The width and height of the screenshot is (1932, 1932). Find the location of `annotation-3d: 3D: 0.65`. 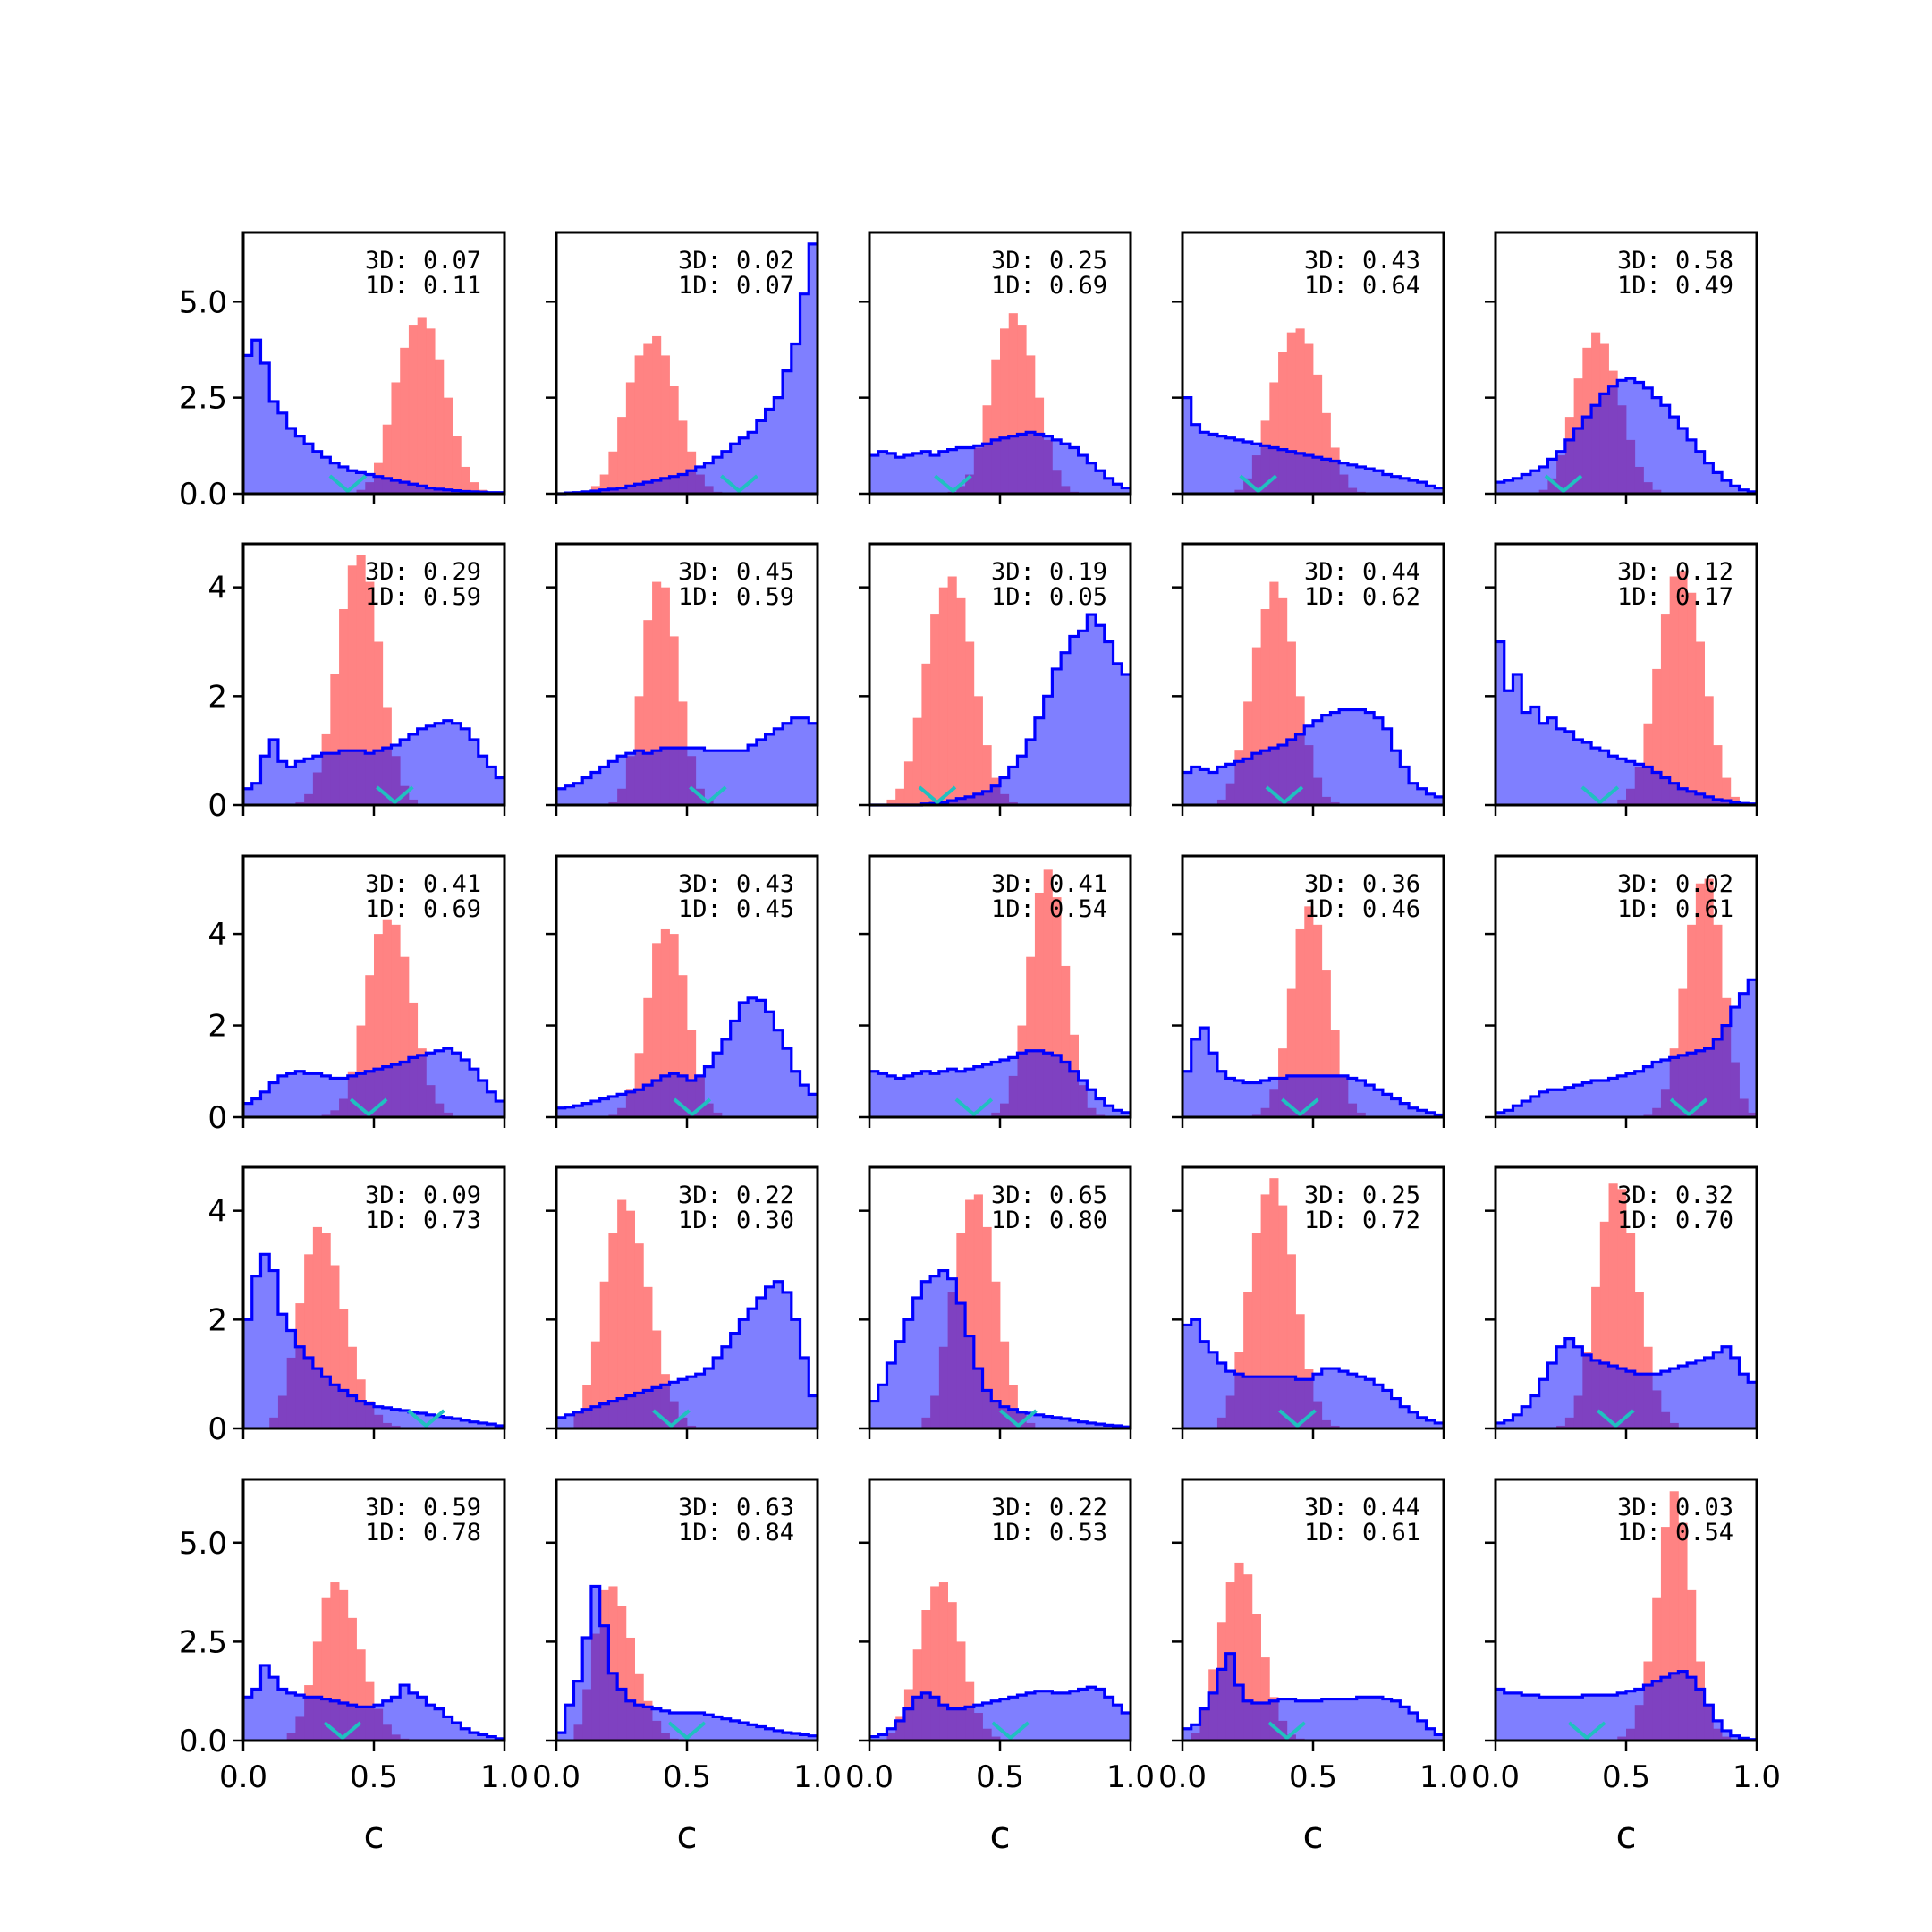

annotation-3d: 3D: 0.65 is located at coordinates (1049, 1195).